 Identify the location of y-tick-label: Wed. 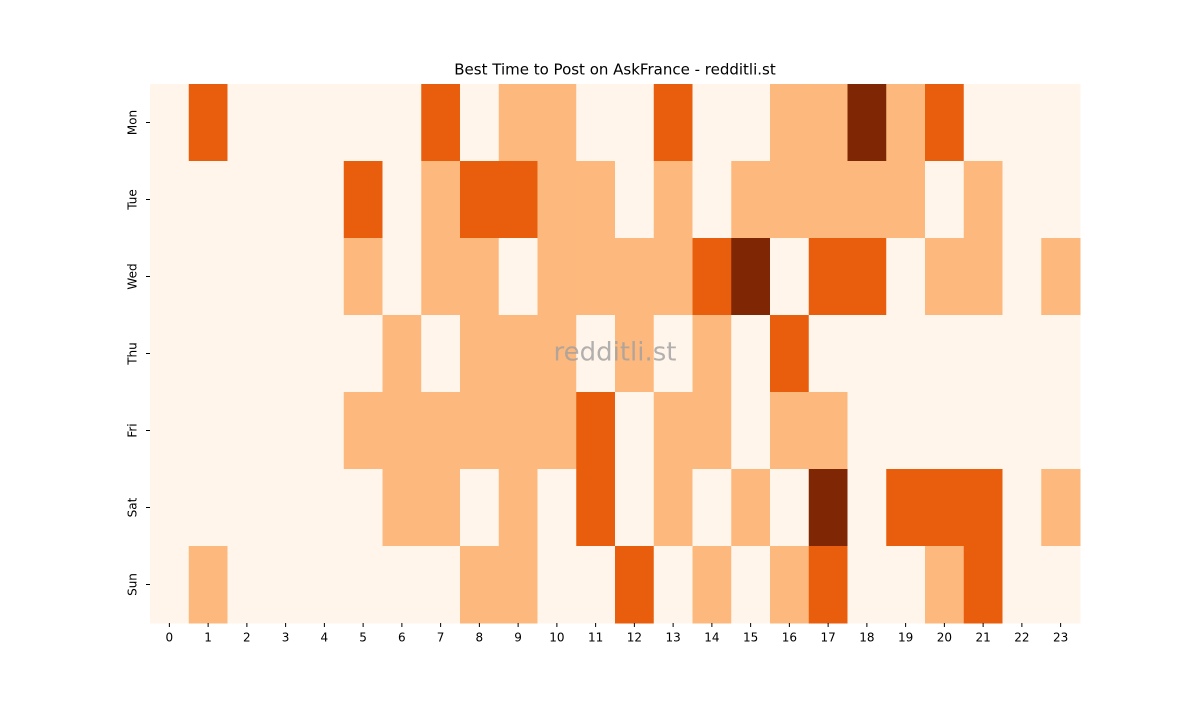
(133, 276).